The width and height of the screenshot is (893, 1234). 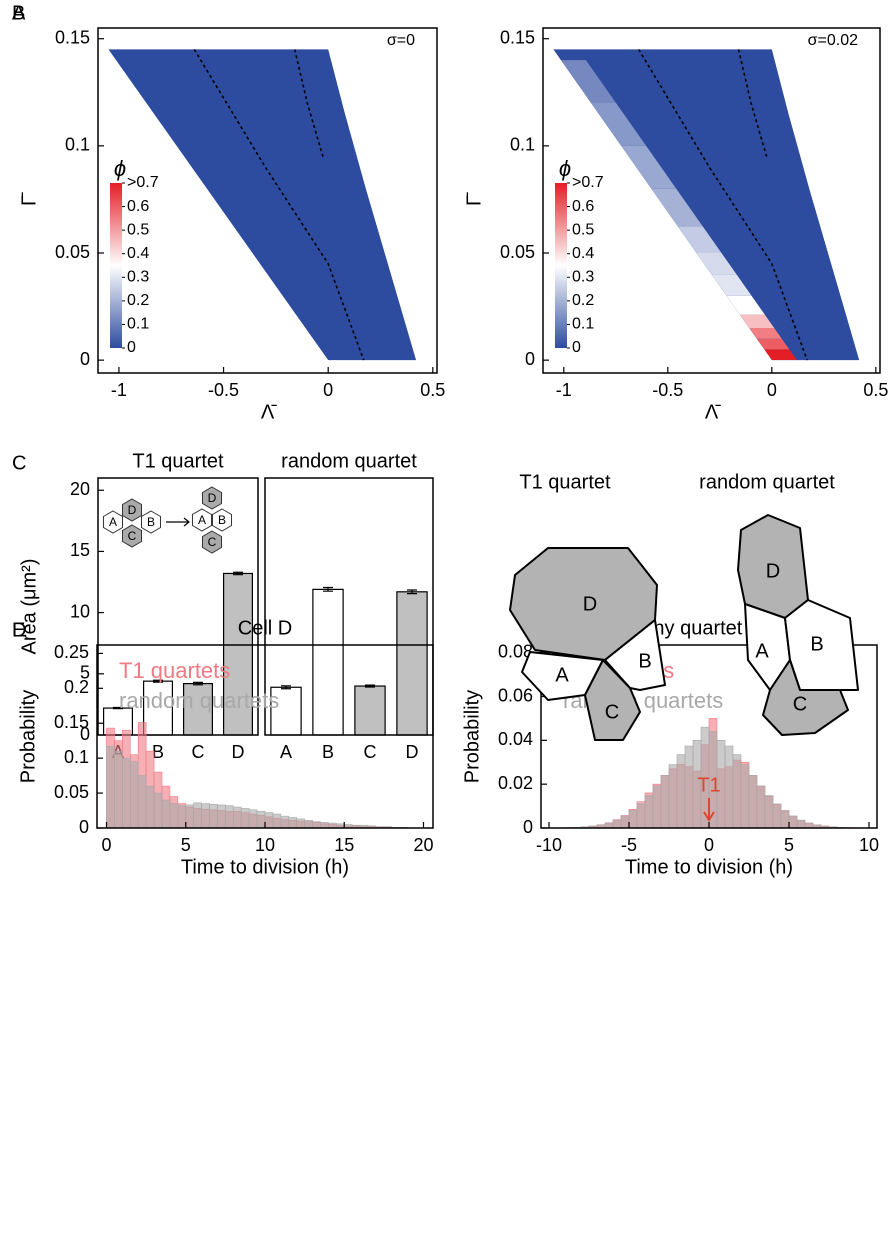 I want to click on y-axis-label: Γ̄, so click(x=474, y=199).